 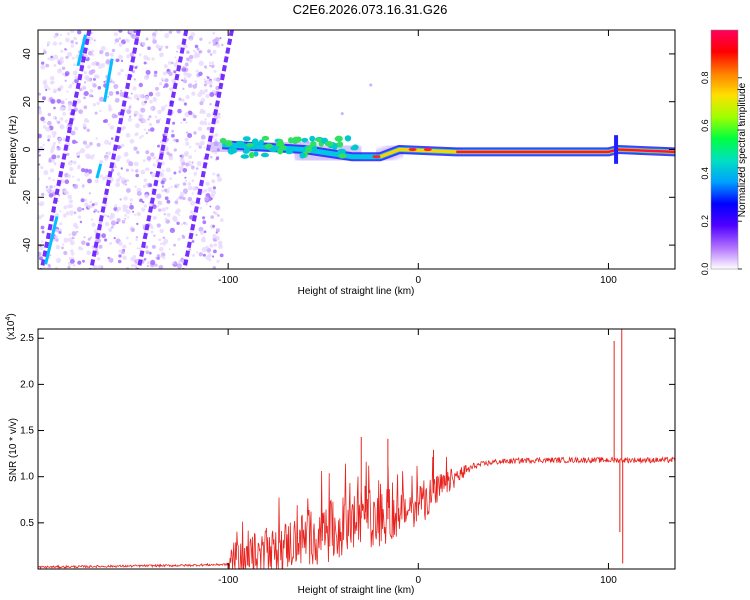 I want to click on snr-multiplier-exponent: 4, so click(x=8, y=319).